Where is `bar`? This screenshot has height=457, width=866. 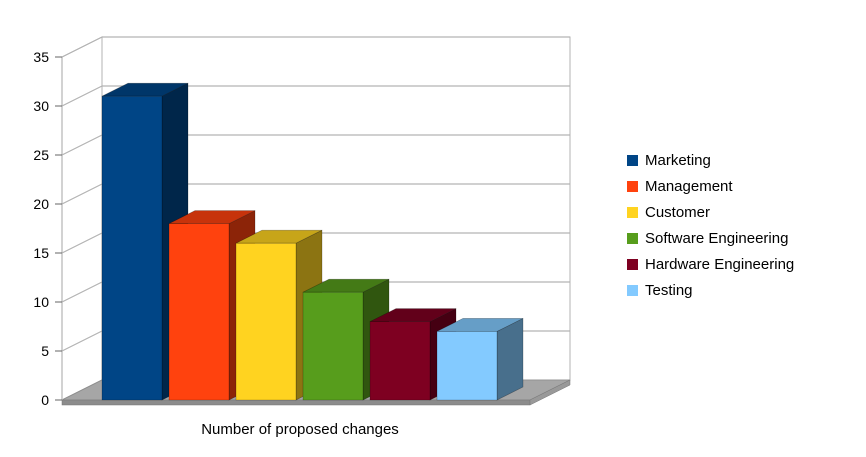 bar is located at coordinates (480, 359).